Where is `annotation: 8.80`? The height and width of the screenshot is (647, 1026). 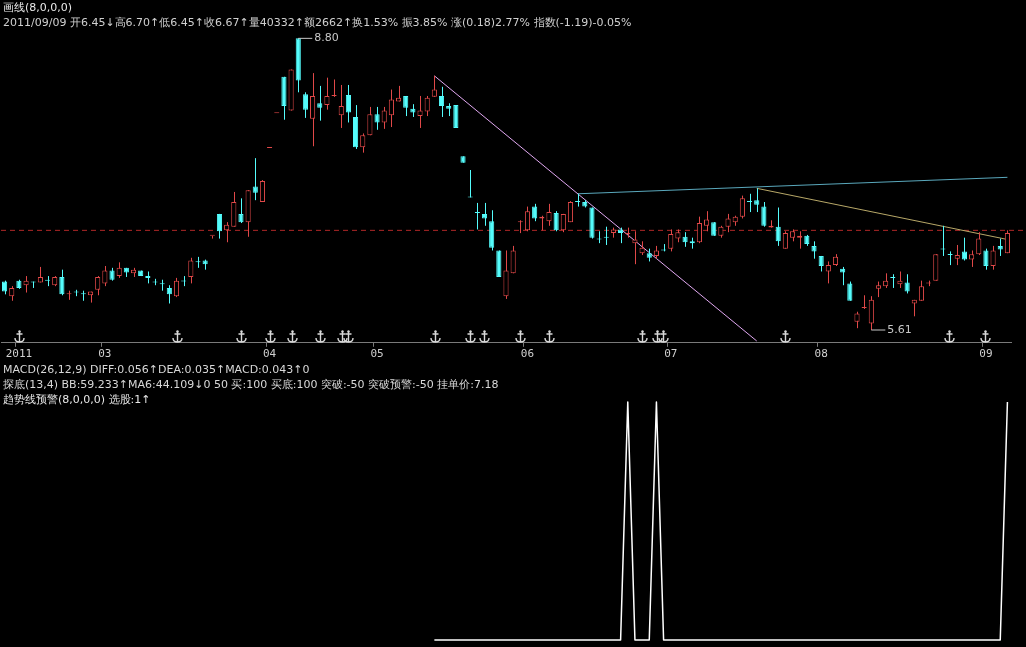
annotation: 8.80 is located at coordinates (326, 38).